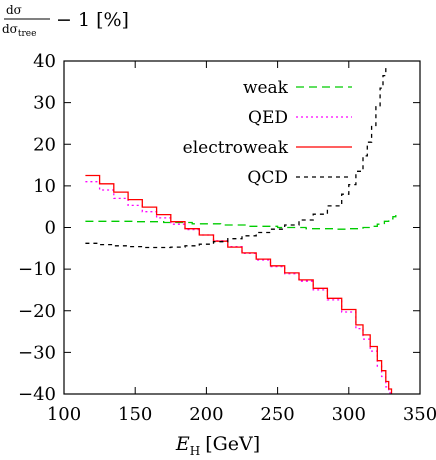 The height and width of the screenshot is (460, 436). Describe the element at coordinates (44, 186) in the screenshot. I see `y-tick-label: 10` at that location.